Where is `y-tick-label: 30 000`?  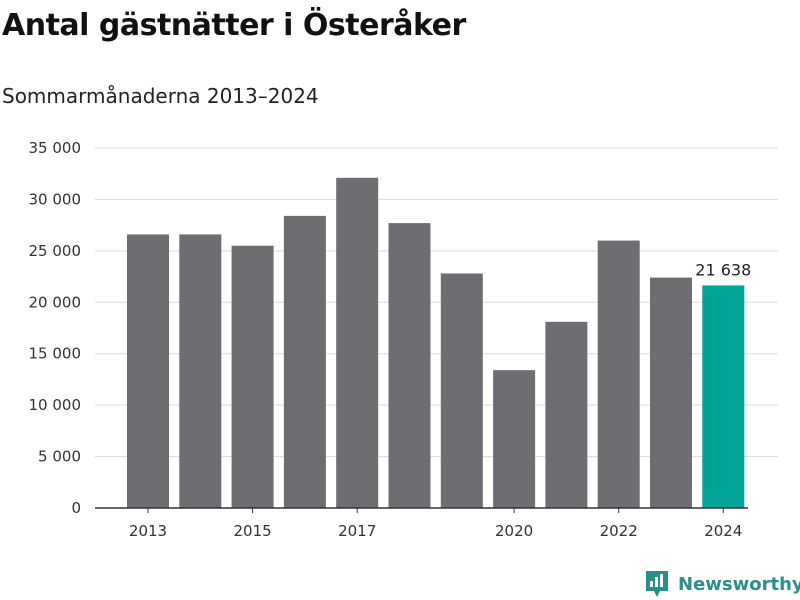
y-tick-label: 30 000 is located at coordinates (55, 199).